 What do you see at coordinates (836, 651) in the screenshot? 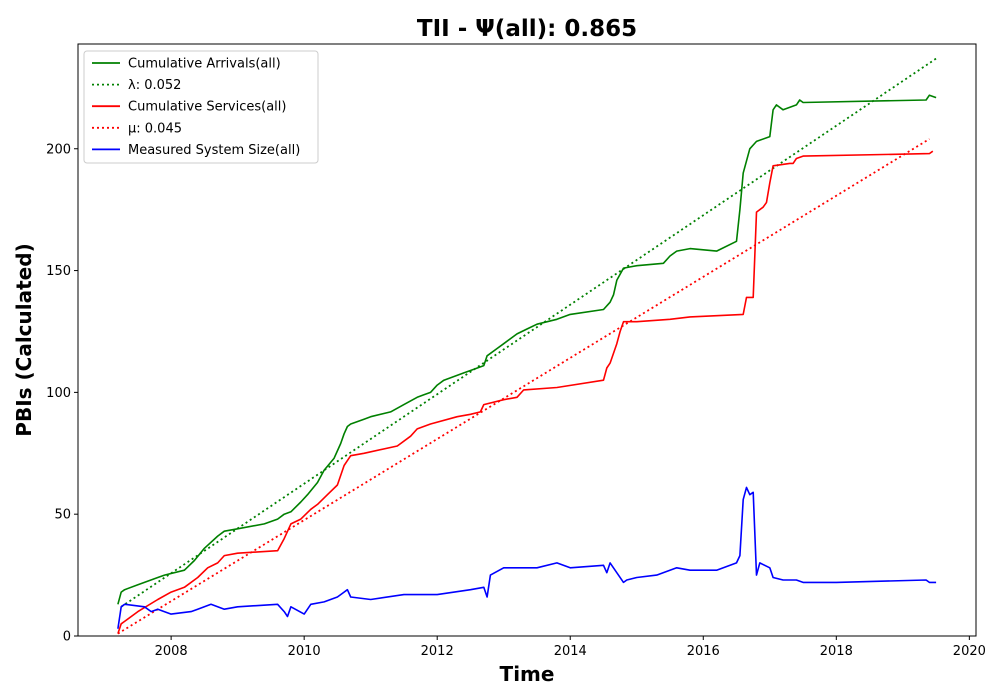
I see `x-tick-label: 2018` at bounding box center [836, 651].